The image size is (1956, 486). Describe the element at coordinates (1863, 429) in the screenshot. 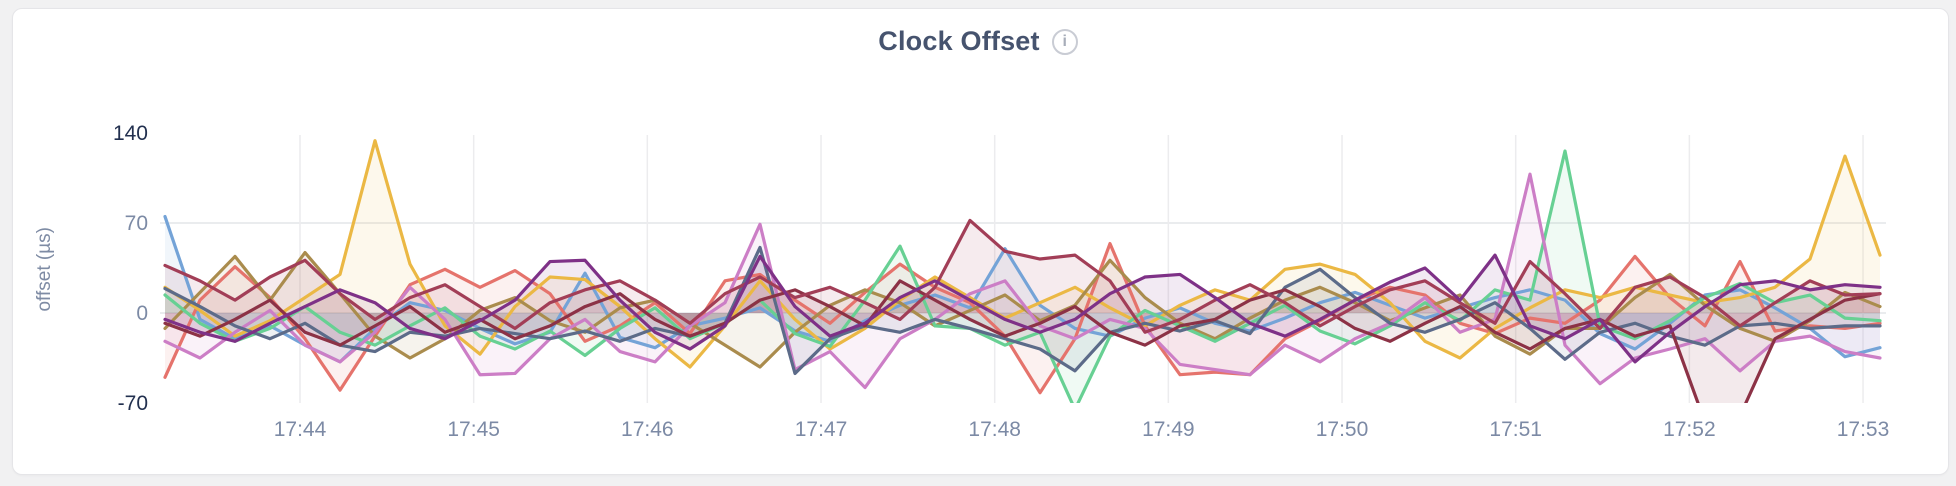

I see `x-tick-label: 17:53` at that location.